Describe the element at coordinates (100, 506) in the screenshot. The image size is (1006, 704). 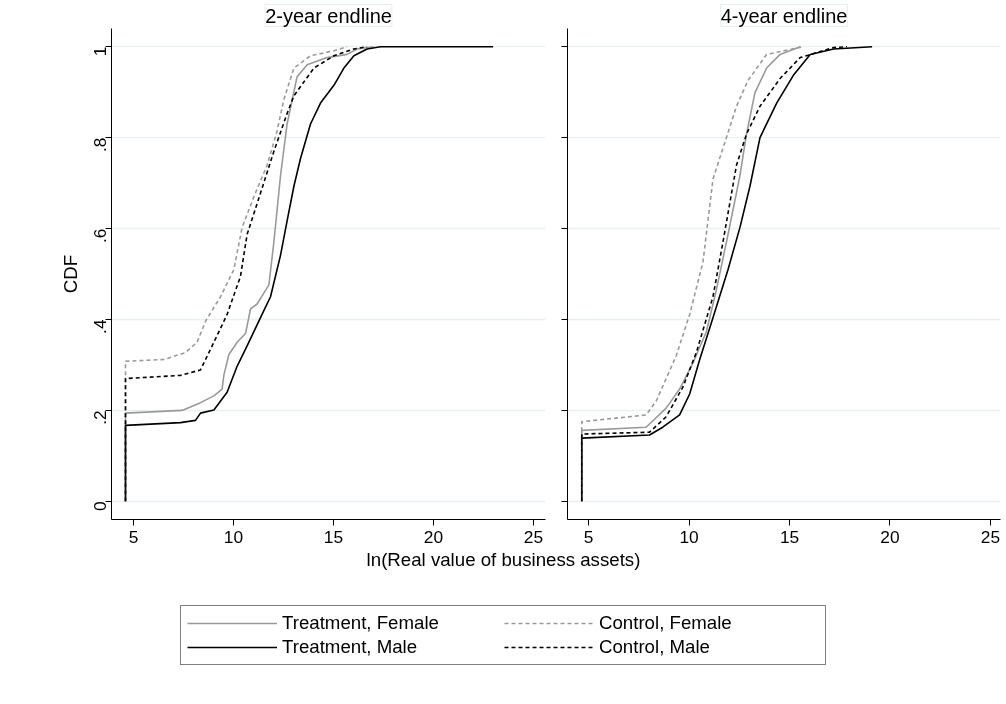
I see `y-tick-label: 0` at that location.